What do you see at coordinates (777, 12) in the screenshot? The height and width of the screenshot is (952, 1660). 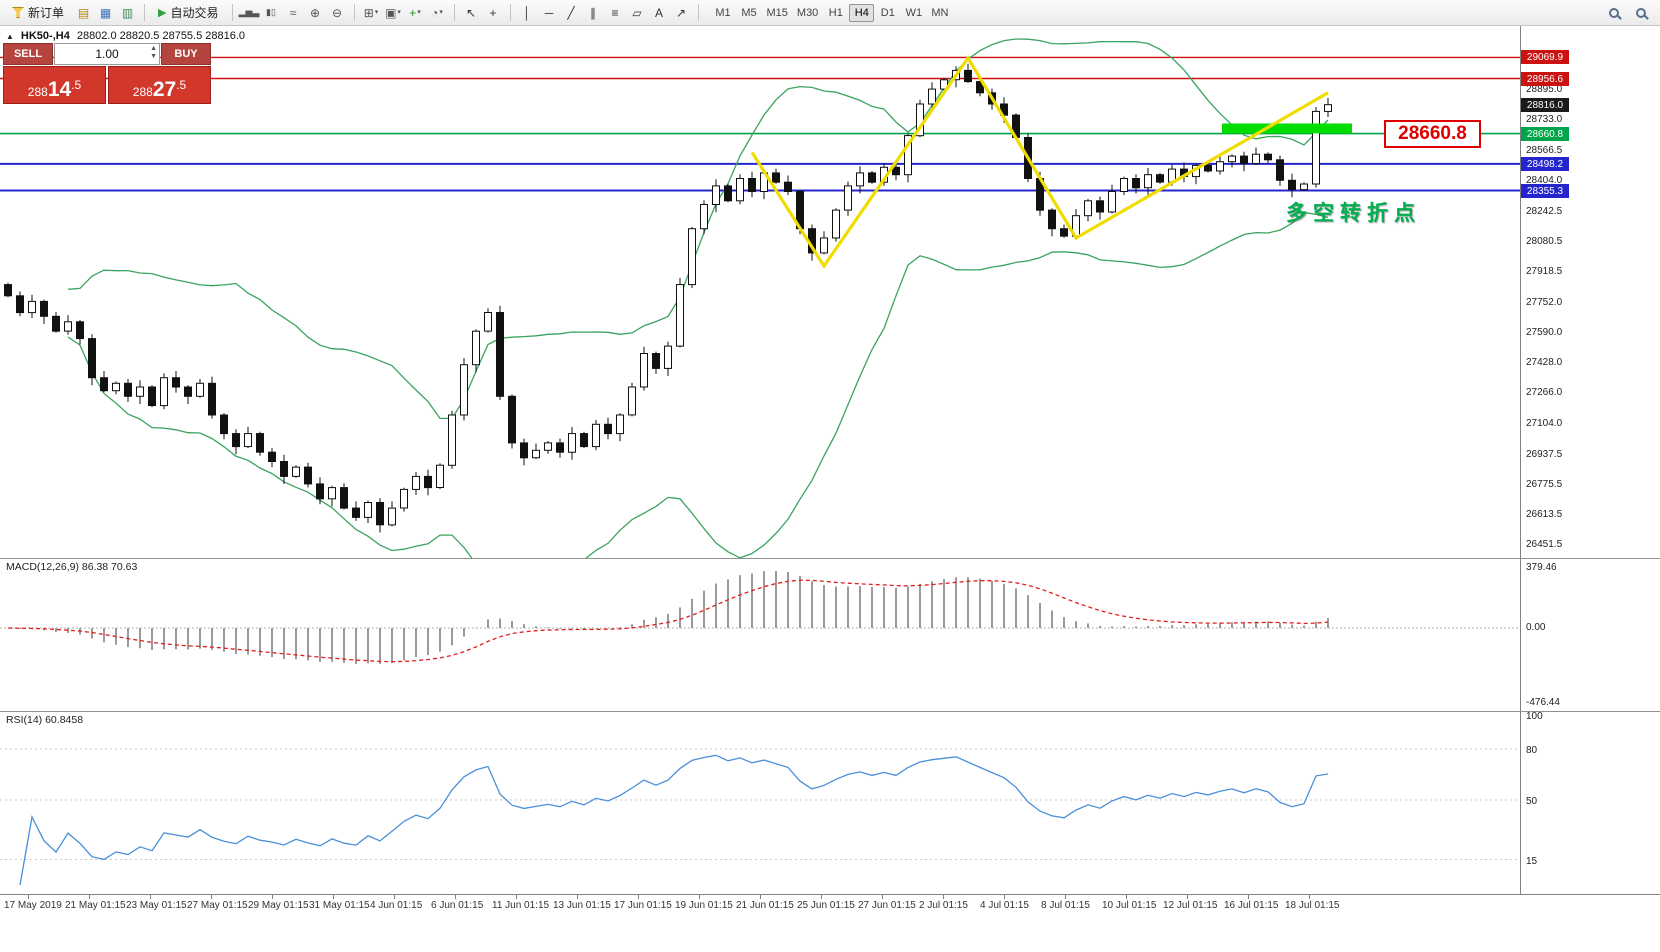 I see `timeframe-m15: M15` at bounding box center [777, 12].